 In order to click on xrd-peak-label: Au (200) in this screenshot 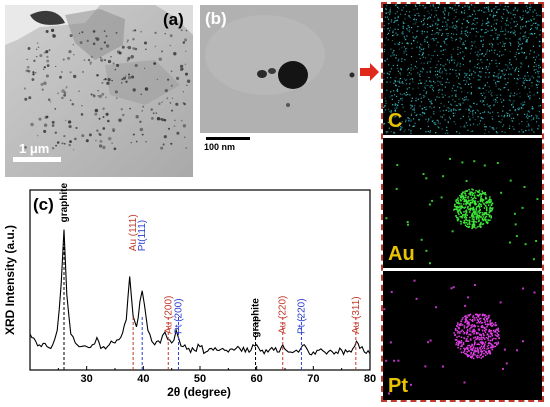, I will do `click(168, 315)`.